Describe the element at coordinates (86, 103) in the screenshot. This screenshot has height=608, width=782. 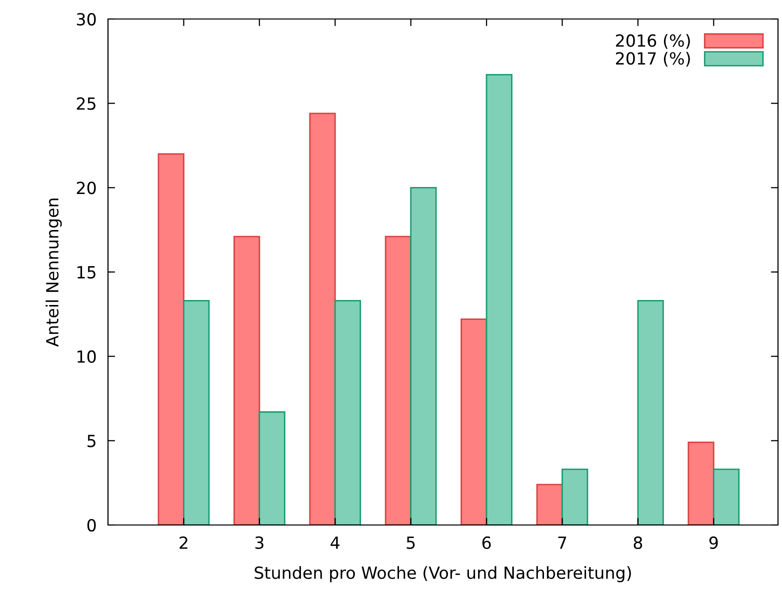
I see `y-tick-label: 25` at that location.